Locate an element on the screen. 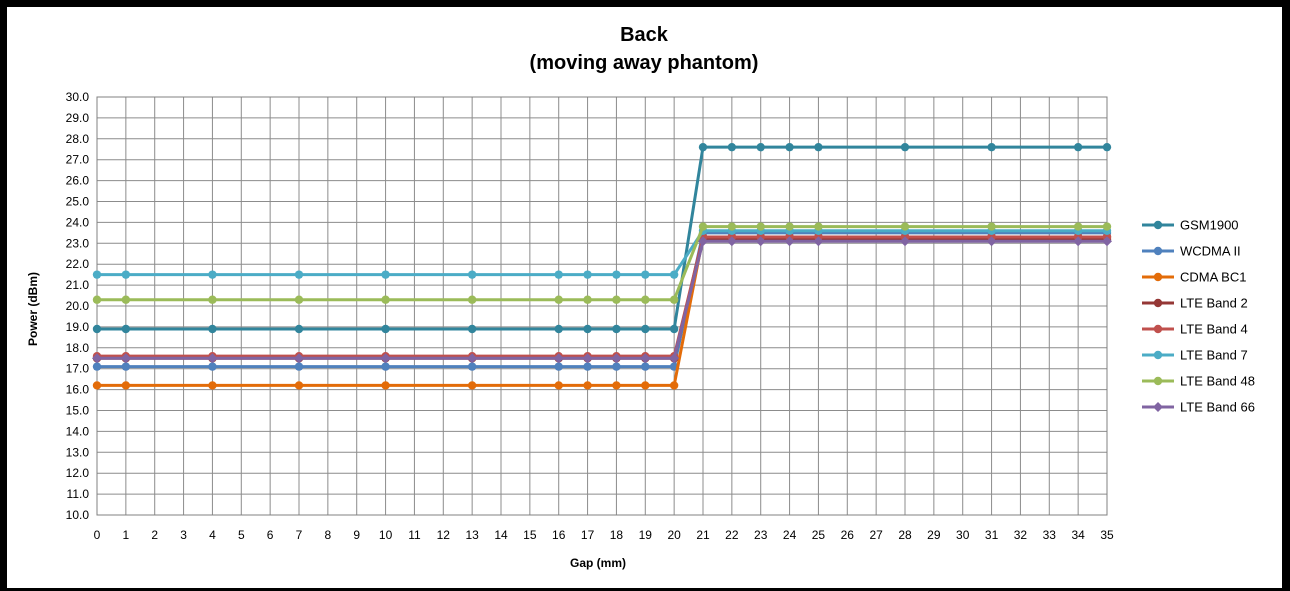 The height and width of the screenshot is (591, 1290). x-tick-label: 2 is located at coordinates (154, 535).